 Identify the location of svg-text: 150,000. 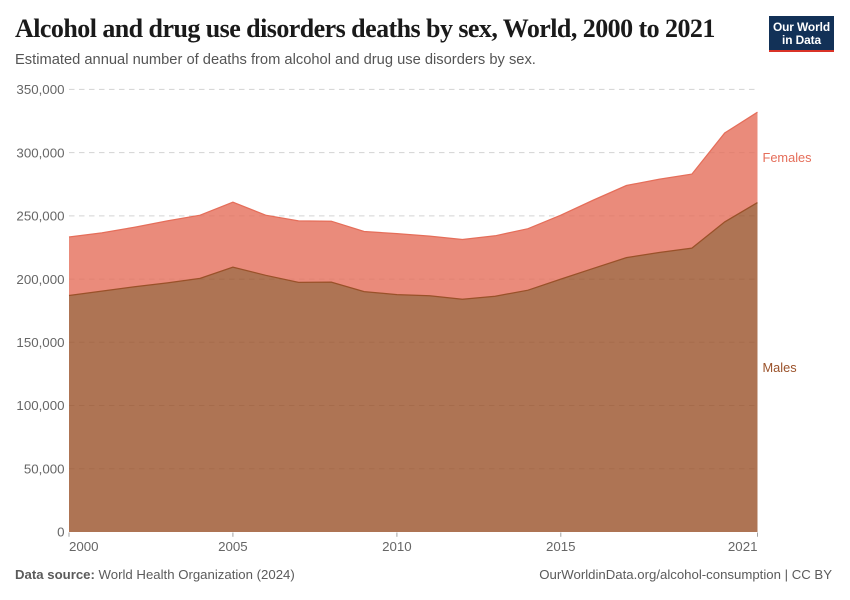
(40, 342).